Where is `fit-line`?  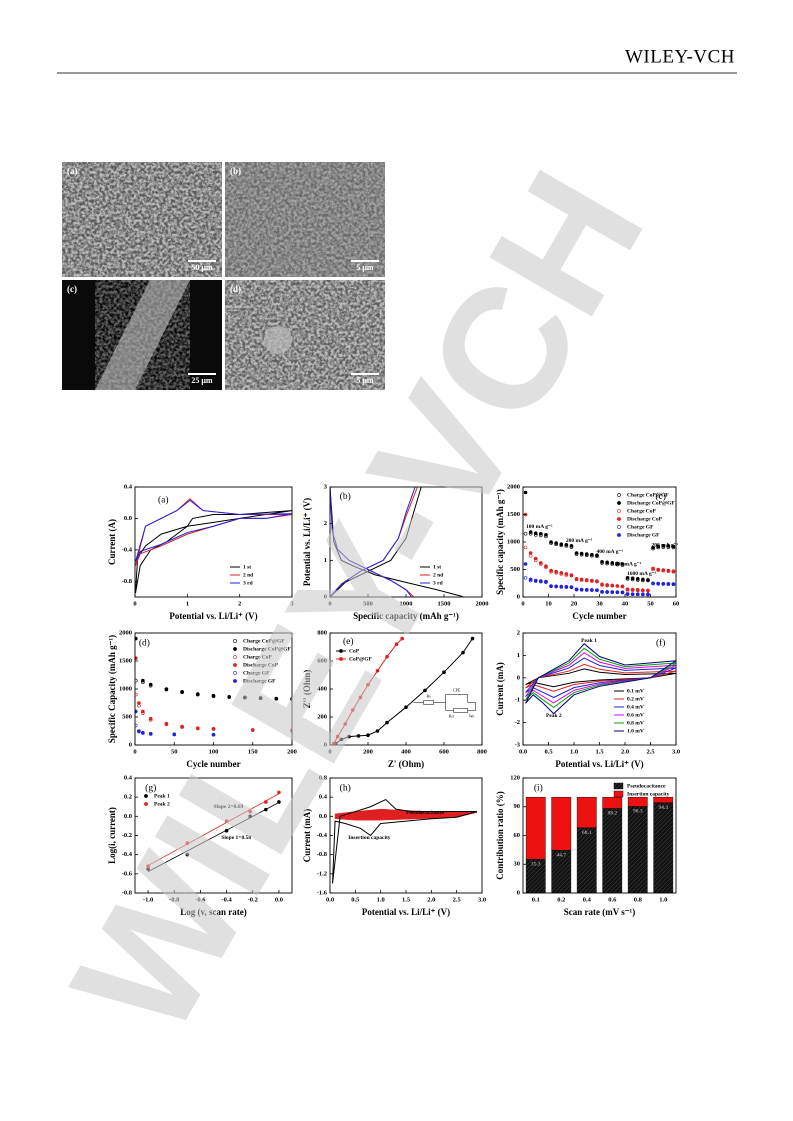
fit-line is located at coordinates (213, 837).